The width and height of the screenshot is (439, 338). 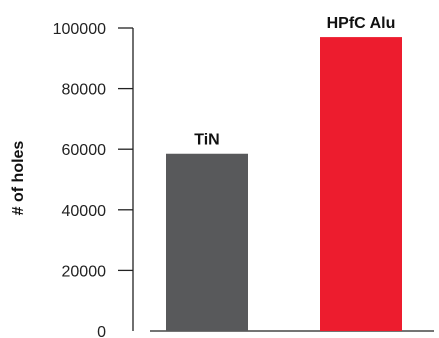 What do you see at coordinates (79, 29) in the screenshot?
I see `y-tick-label: 100000` at bounding box center [79, 29].